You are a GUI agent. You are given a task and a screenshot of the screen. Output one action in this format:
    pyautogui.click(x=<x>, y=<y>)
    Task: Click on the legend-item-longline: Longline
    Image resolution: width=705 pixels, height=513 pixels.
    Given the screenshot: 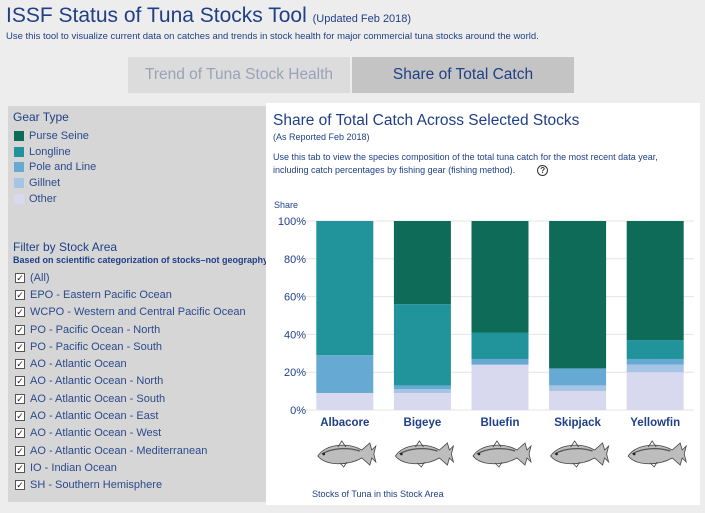 What is the action you would take?
    pyautogui.click(x=55, y=152)
    